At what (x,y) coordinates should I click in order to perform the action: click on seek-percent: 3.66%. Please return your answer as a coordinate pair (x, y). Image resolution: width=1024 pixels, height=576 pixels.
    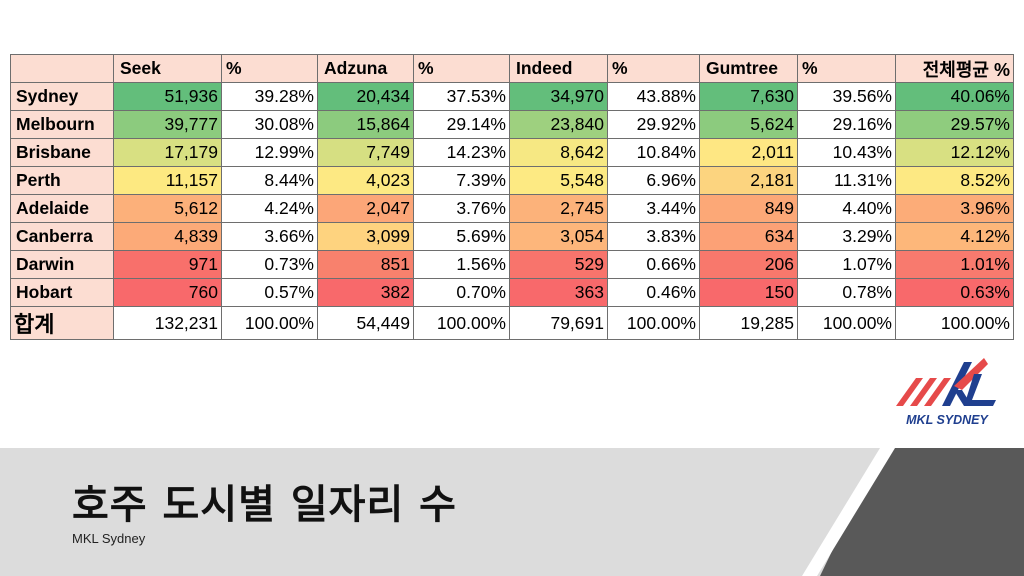
    Looking at the image, I should click on (269, 236).